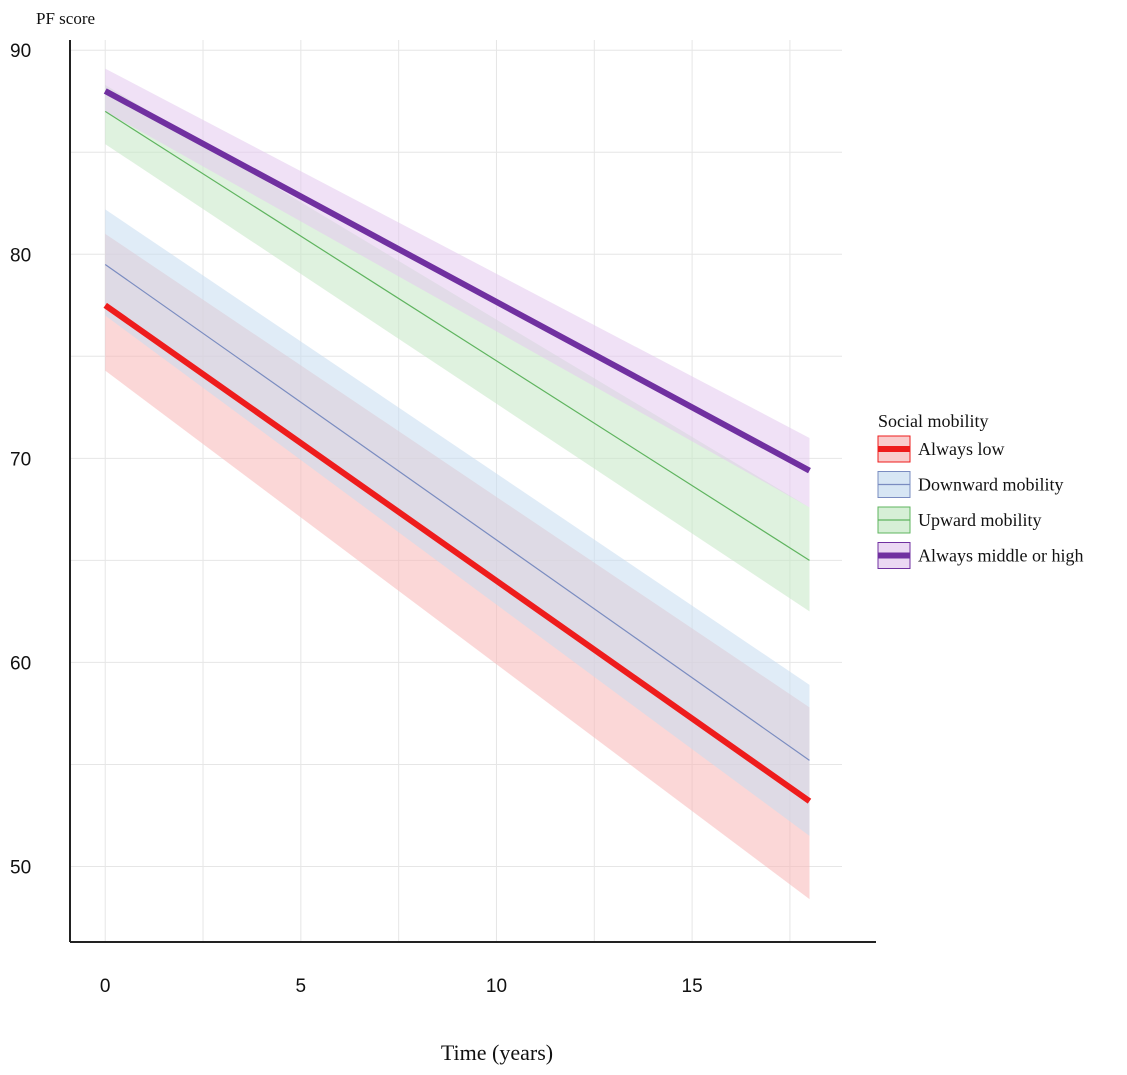 The width and height of the screenshot is (1127, 1075). What do you see at coordinates (497, 1052) in the screenshot?
I see `x-axis-title: Time (years)` at bounding box center [497, 1052].